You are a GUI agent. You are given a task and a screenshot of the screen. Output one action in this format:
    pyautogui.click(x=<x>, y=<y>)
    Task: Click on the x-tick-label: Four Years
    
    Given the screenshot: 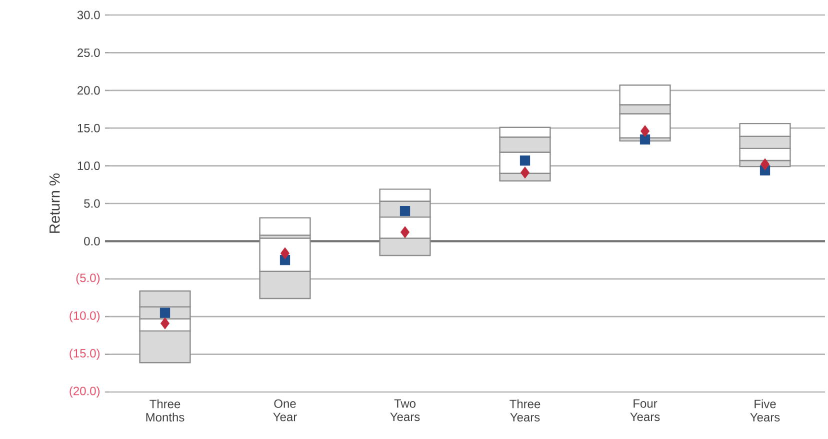 What is the action you would take?
    pyautogui.click(x=645, y=410)
    